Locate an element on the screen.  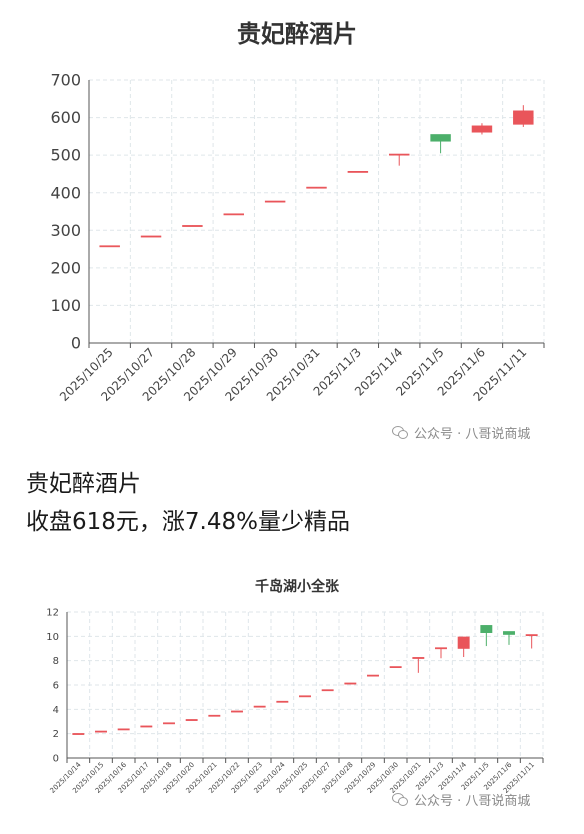
chart2-y-tick-label: 2 is located at coordinates (56, 734).